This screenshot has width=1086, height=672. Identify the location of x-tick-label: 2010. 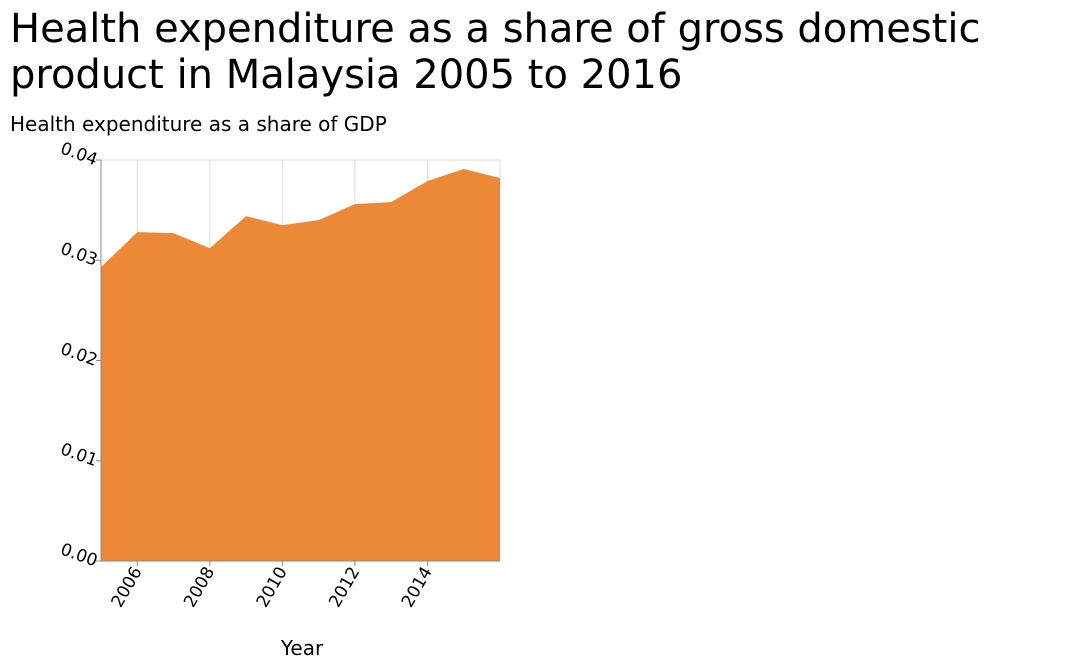
(272, 587).